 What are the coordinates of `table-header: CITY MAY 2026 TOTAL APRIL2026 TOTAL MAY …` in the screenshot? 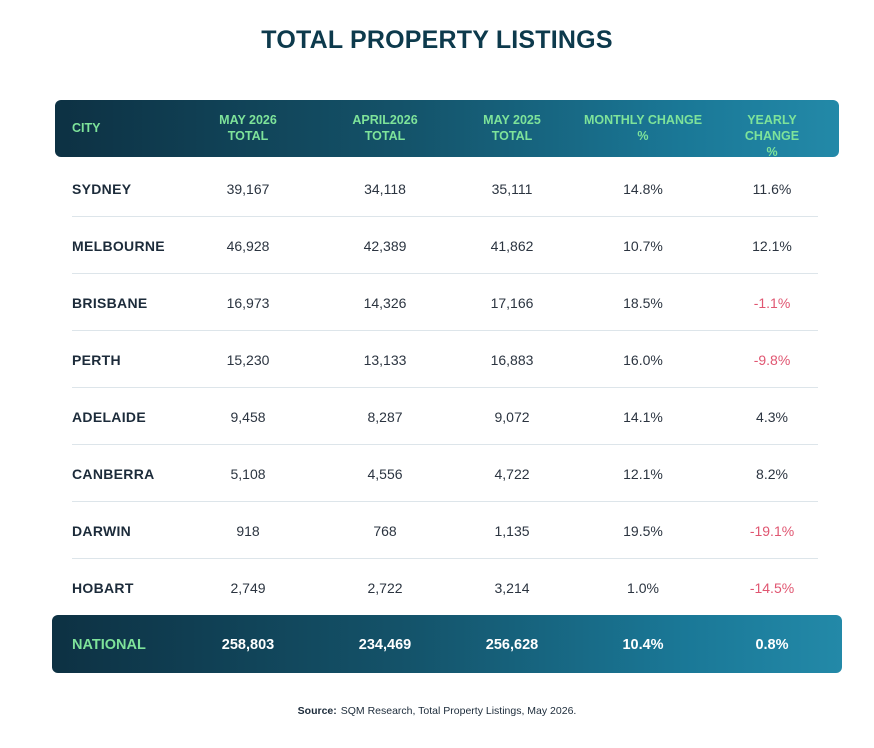 It's located at (447, 129).